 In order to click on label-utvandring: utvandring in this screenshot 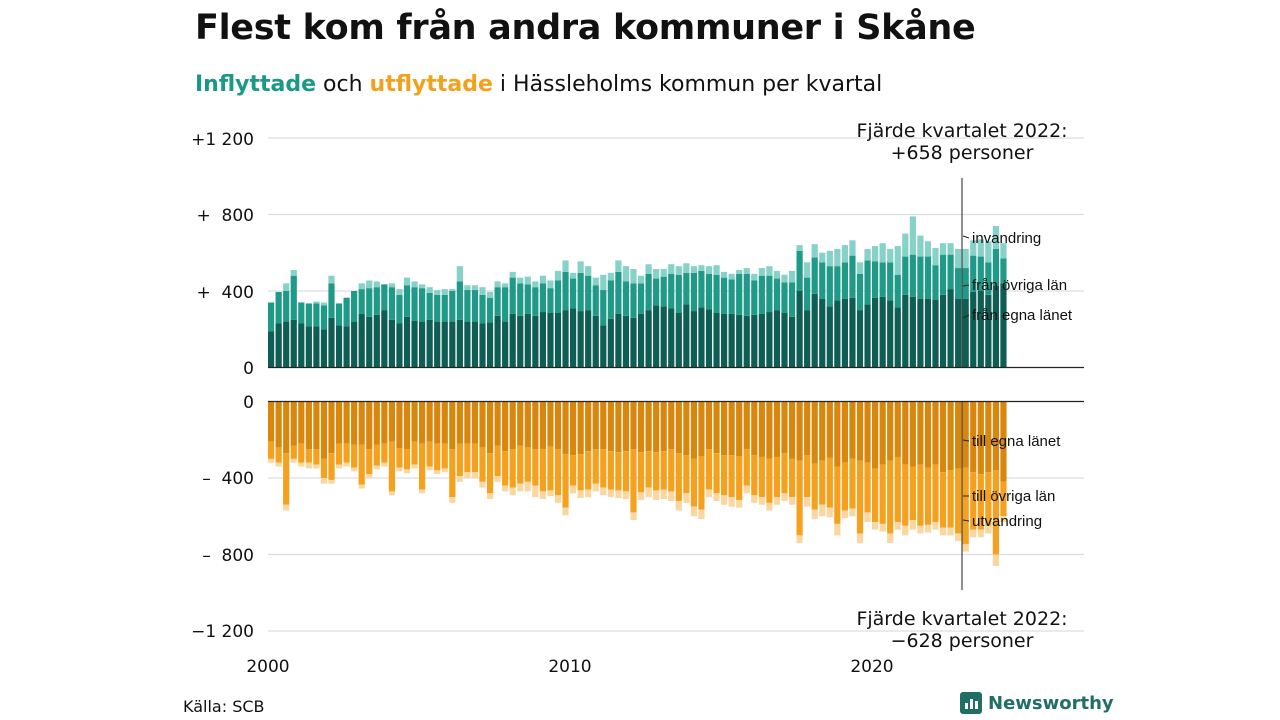, I will do `click(1007, 521)`.